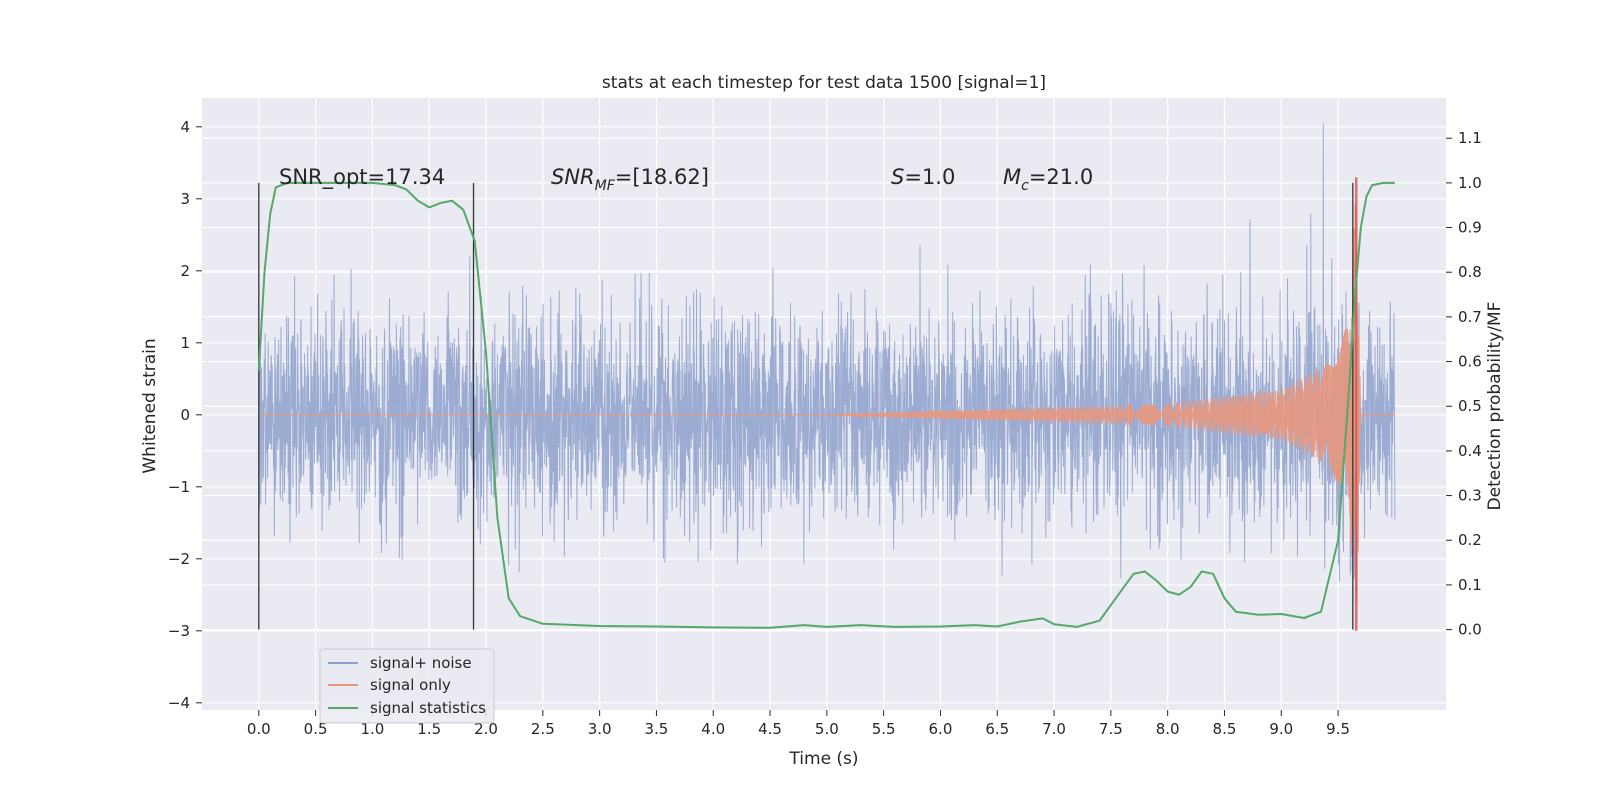  Describe the element at coordinates (1495, 406) in the screenshot. I see `right-y-axis-label: Detection probability/MF` at that location.